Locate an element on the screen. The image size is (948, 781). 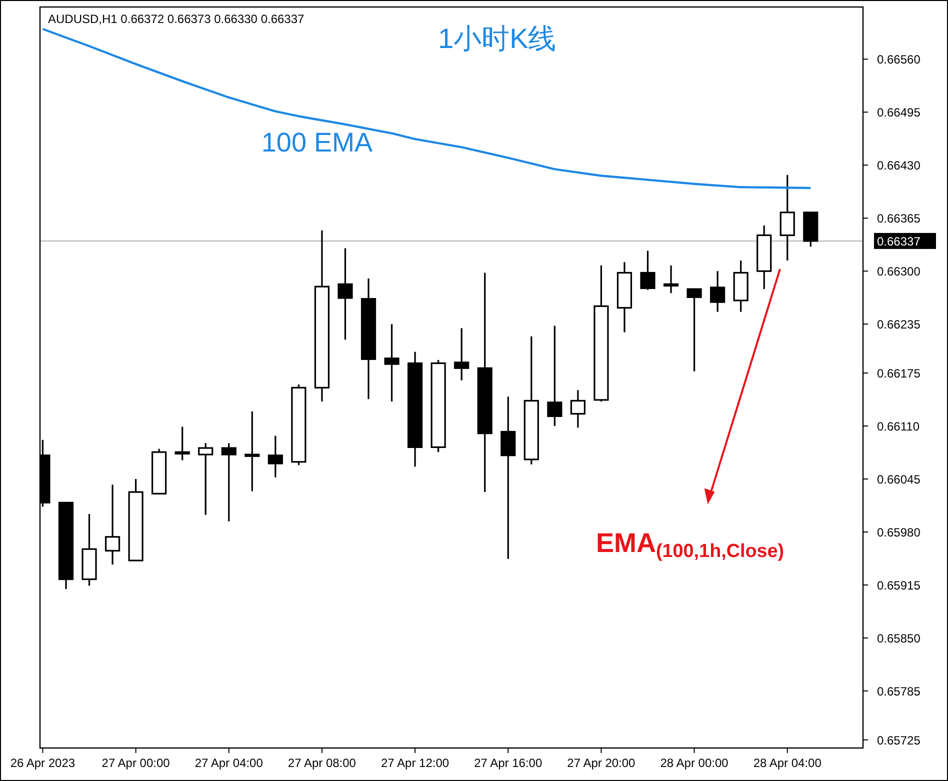
x-tick-label: 27 Apr 04:00 is located at coordinates (229, 763).